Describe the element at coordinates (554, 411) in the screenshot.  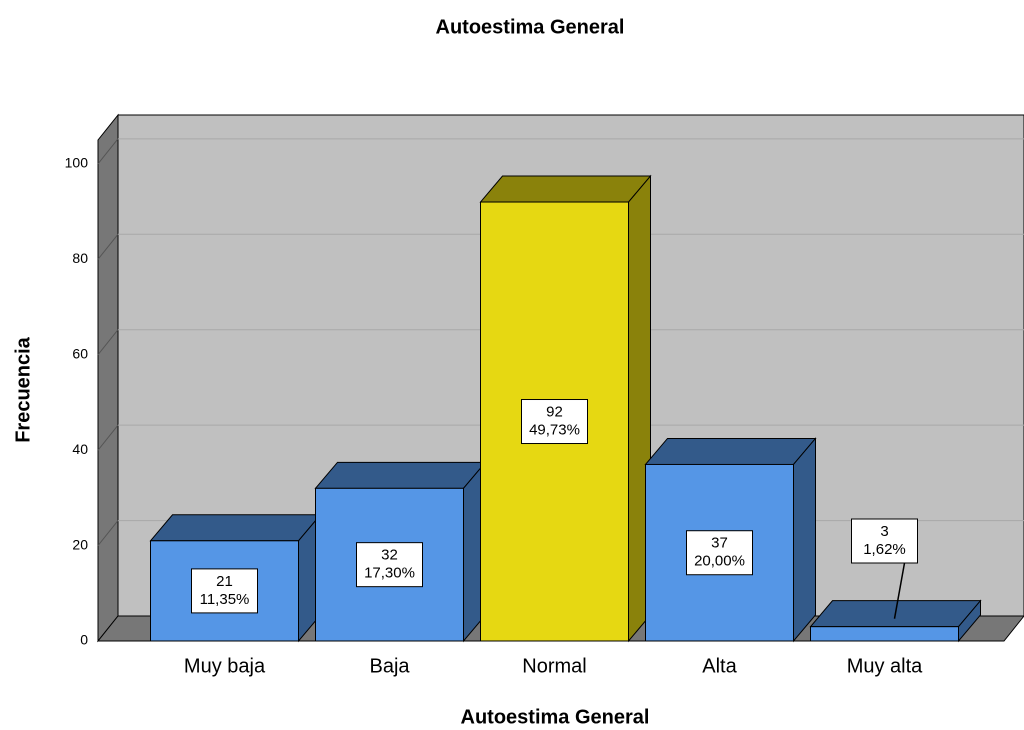
I see `value-label: 92` at that location.